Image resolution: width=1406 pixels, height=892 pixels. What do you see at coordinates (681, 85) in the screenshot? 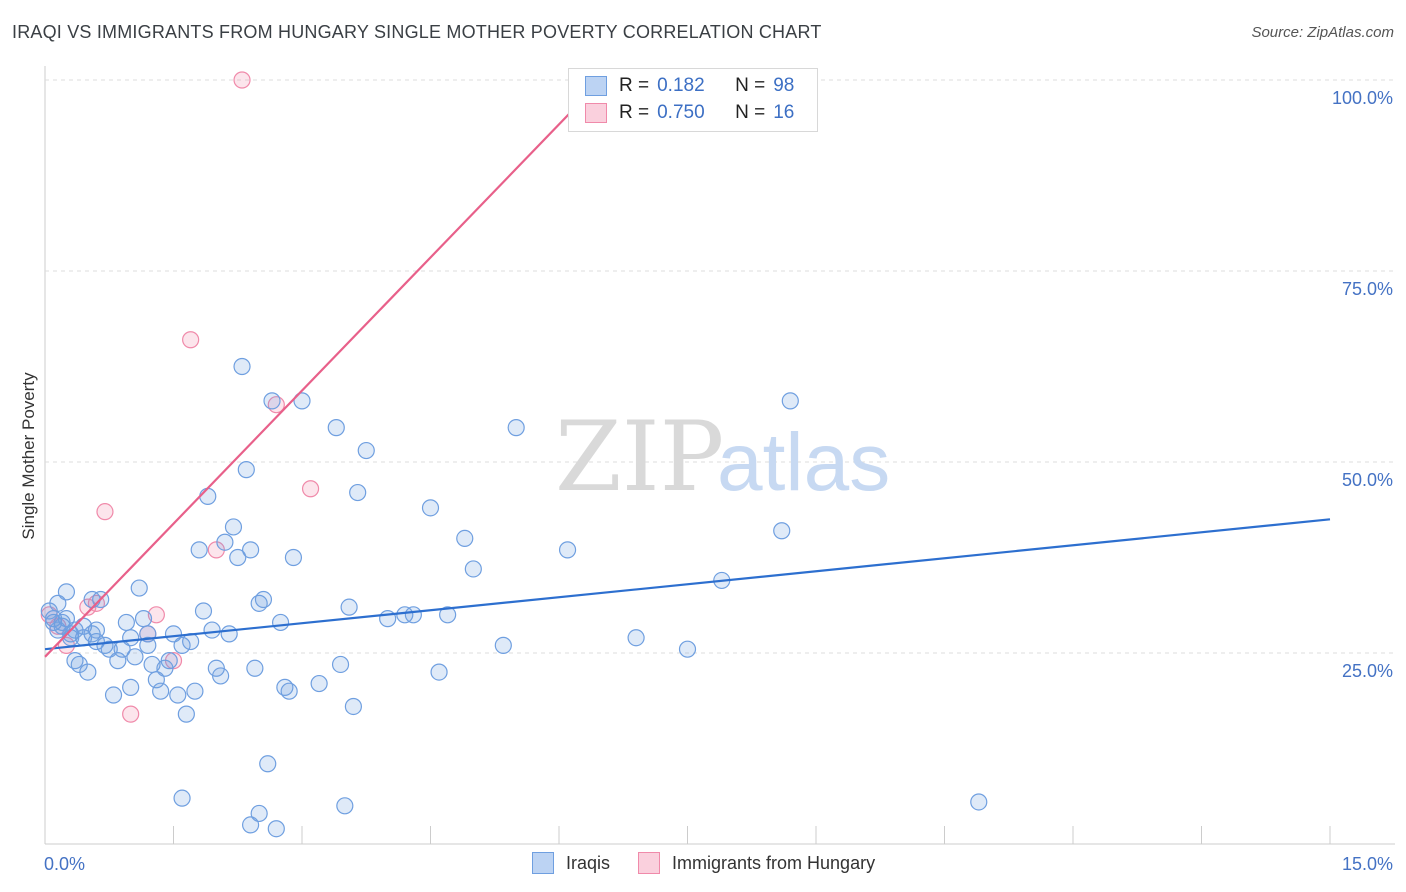
I see `legend-r-value: 0.182` at bounding box center [681, 85].